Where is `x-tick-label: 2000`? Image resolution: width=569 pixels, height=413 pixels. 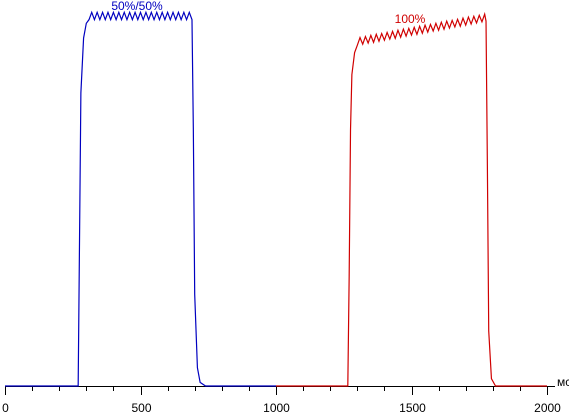 x-tick-label: 2000 is located at coordinates (547, 407).